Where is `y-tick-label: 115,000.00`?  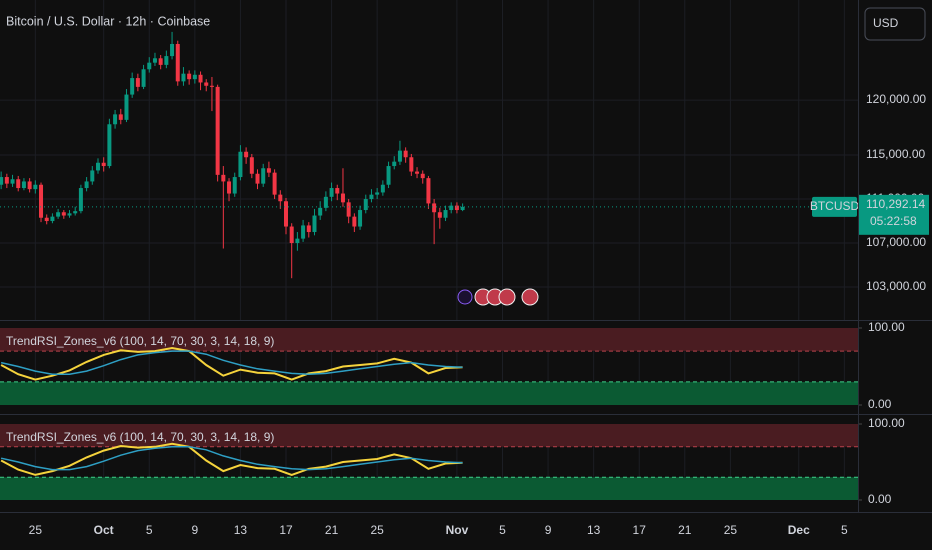 y-tick-label: 115,000.00 is located at coordinates (895, 154).